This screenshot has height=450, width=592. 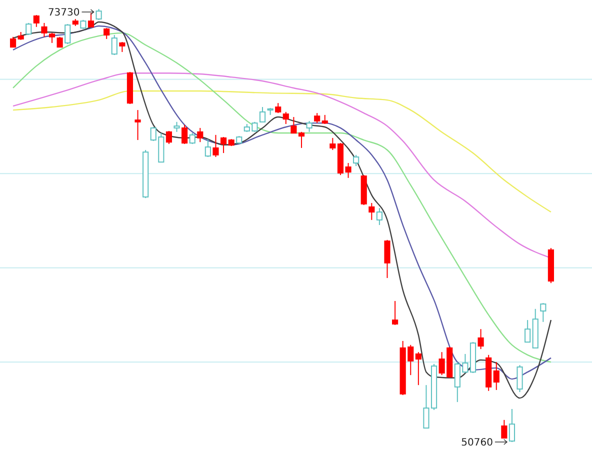 What do you see at coordinates (477, 443) in the screenshot?
I see `annotation: 50760` at bounding box center [477, 443].